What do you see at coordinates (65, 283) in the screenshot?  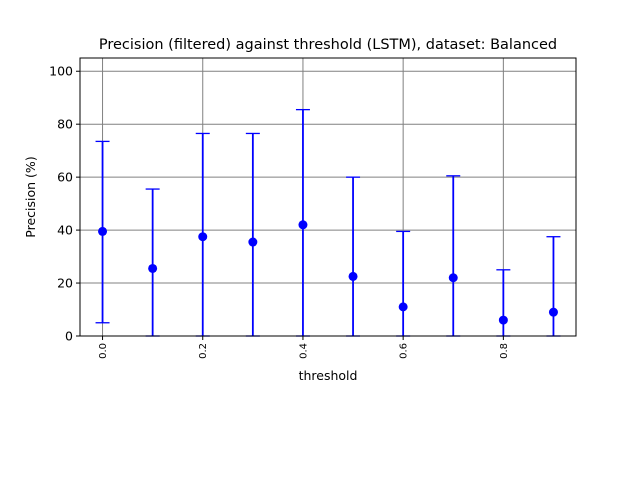 I see `y-tick-label: 20` at bounding box center [65, 283].